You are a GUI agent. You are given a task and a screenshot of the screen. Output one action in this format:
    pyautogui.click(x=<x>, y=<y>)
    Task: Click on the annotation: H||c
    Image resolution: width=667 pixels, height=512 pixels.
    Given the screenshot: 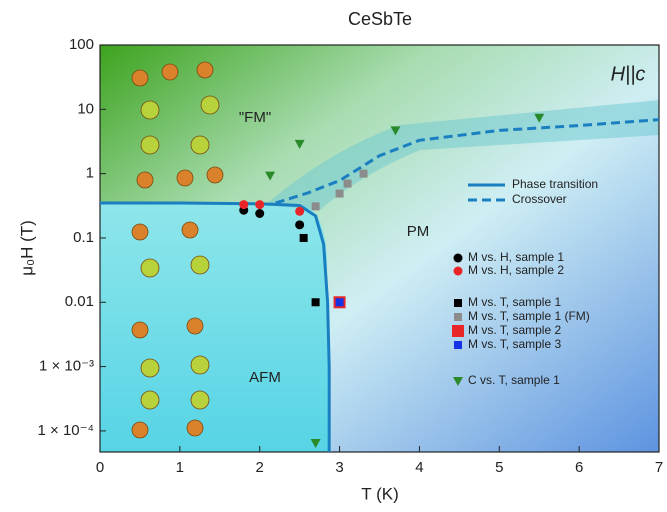 What is the action you would take?
    pyautogui.click(x=628, y=74)
    